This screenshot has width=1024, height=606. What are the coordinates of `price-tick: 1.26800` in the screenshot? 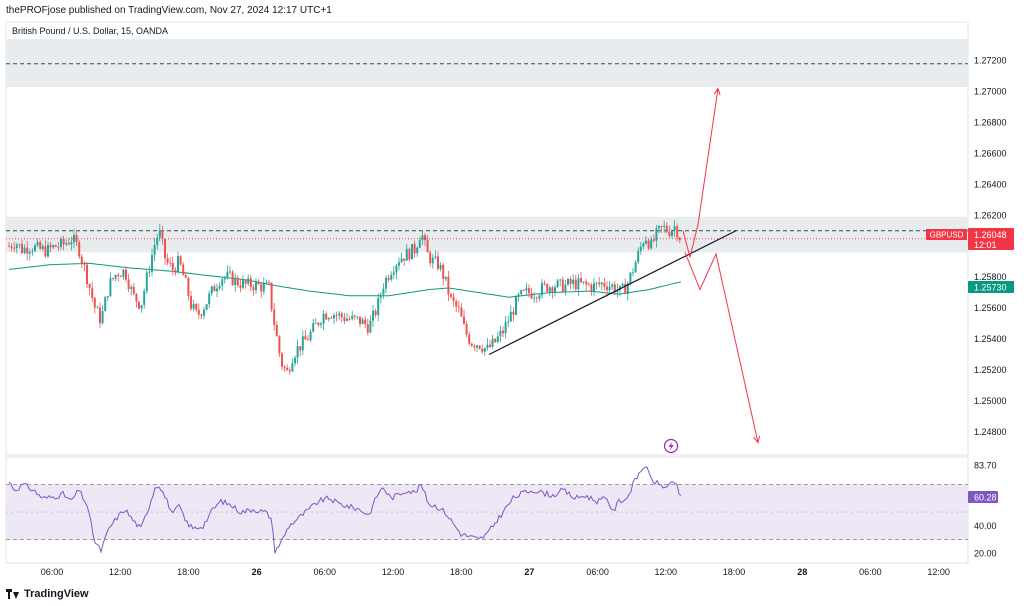 It's located at (990, 123).